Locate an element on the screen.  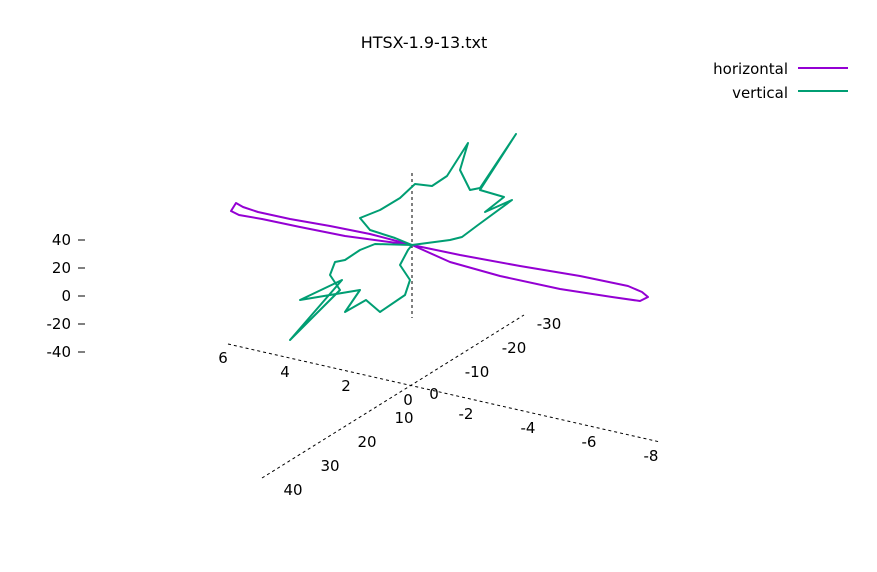
x-tick-label: -4 is located at coordinates (528, 428).